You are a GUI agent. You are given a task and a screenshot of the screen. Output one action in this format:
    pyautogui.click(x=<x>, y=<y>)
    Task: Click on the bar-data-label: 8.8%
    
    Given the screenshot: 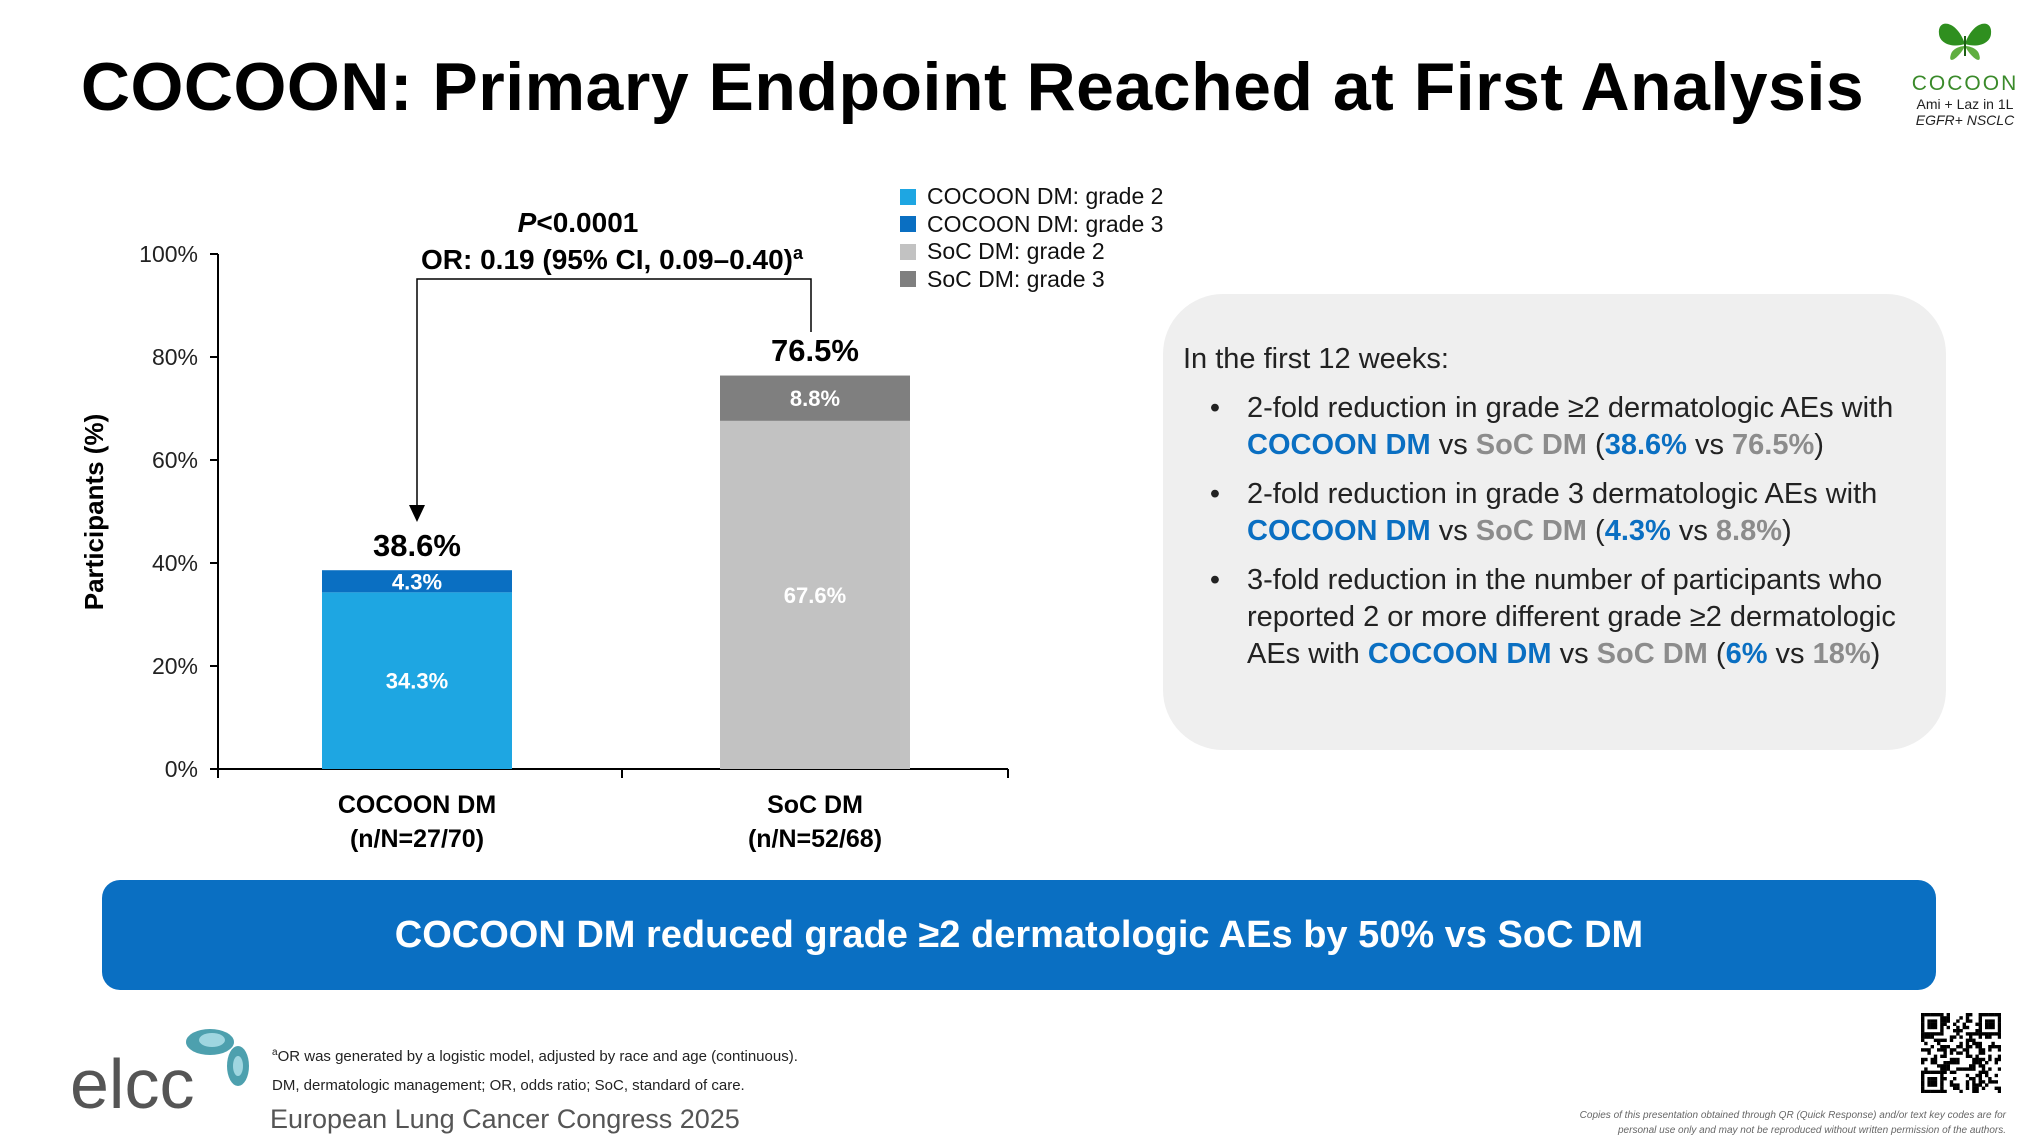 What is the action you would take?
    pyautogui.click(x=815, y=398)
    